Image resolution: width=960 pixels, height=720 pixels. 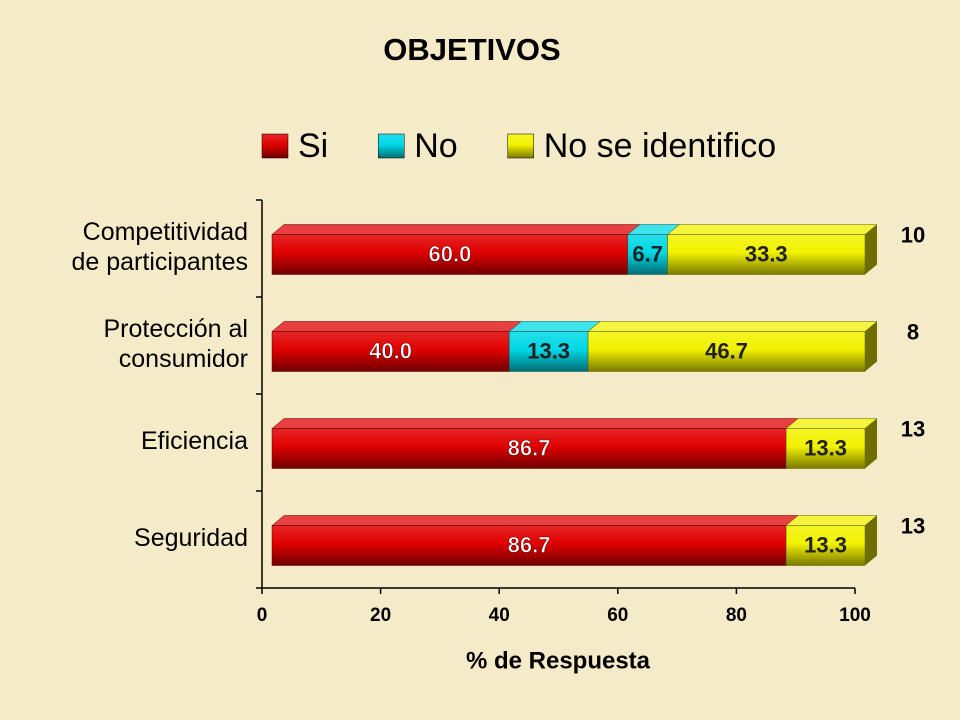 I want to click on legend-label: No se identifico, so click(x=660, y=146).